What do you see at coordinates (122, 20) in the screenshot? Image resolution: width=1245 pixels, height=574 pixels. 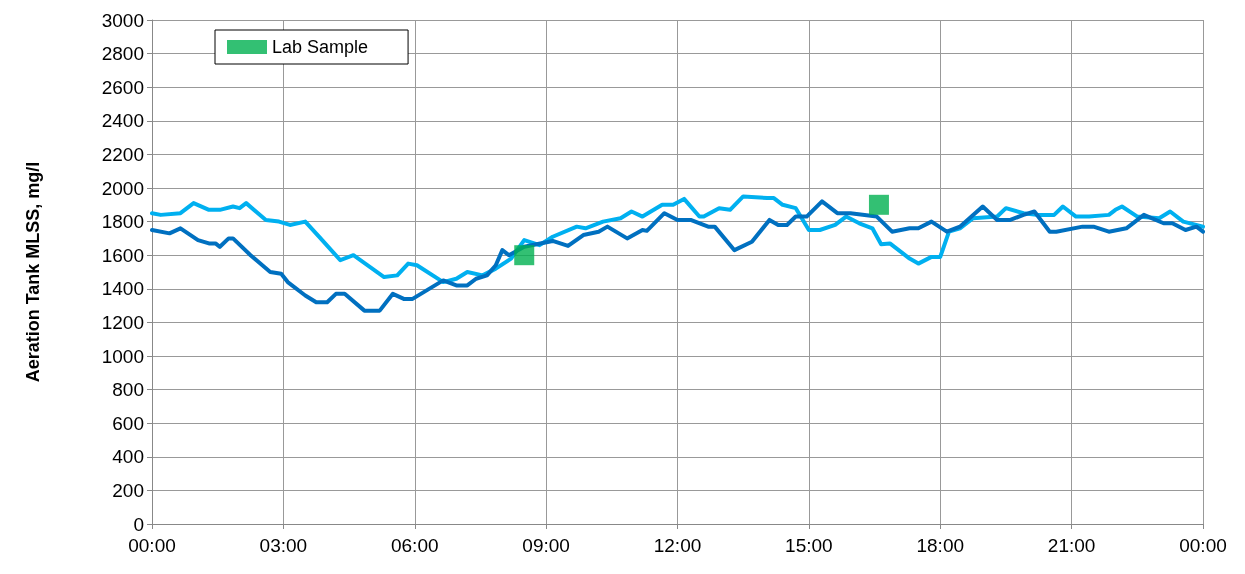 I see `y-tick-label: 3000` at bounding box center [122, 20].